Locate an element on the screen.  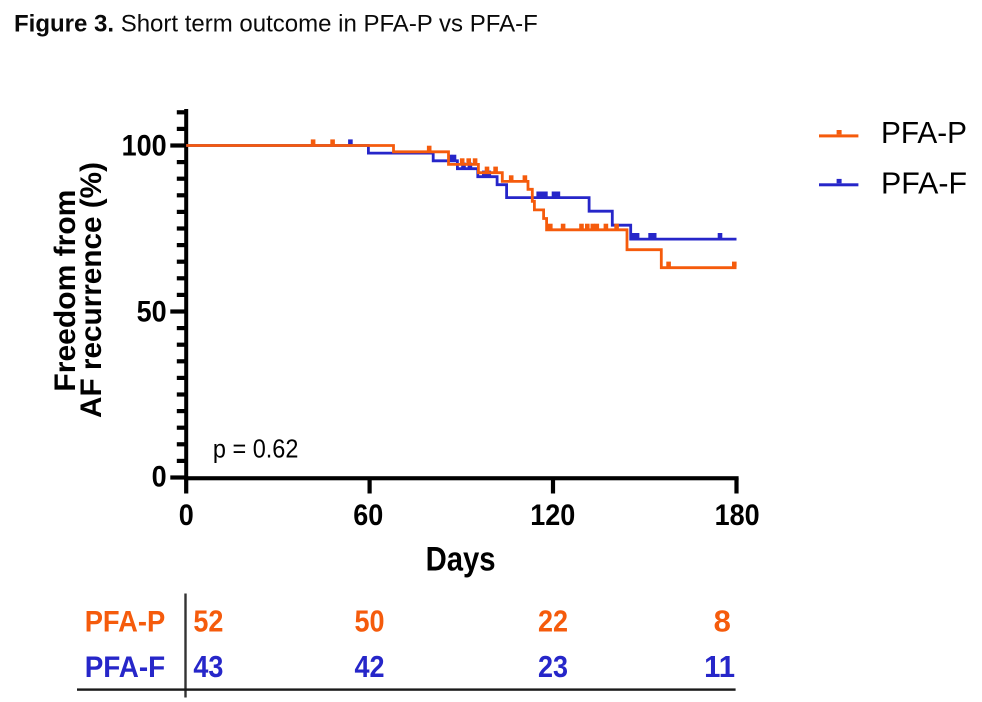
svg-text: 60 is located at coordinates (368, 515).